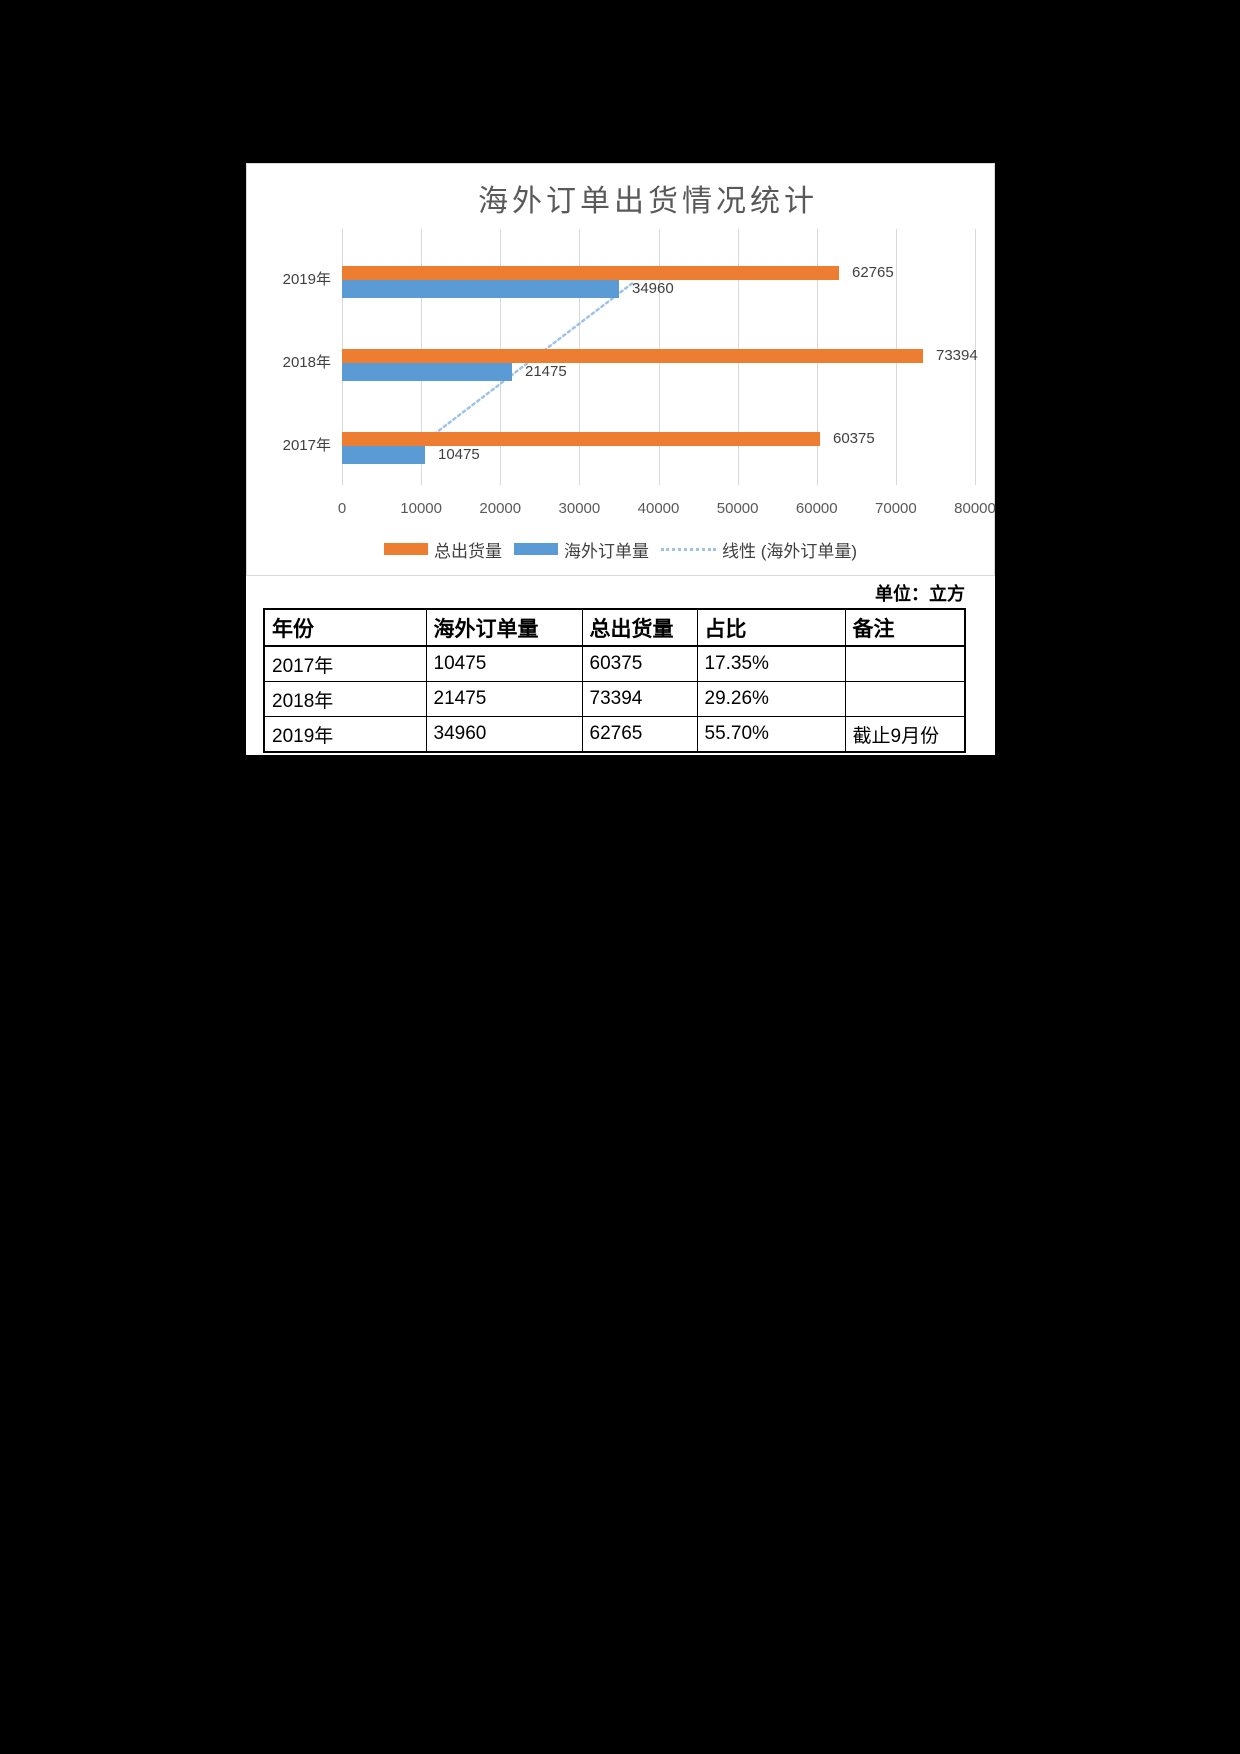 The image size is (1240, 1754). I want to click on table-header-row: 年份 海外订单量 总出货量 占比 备注, so click(614, 627).